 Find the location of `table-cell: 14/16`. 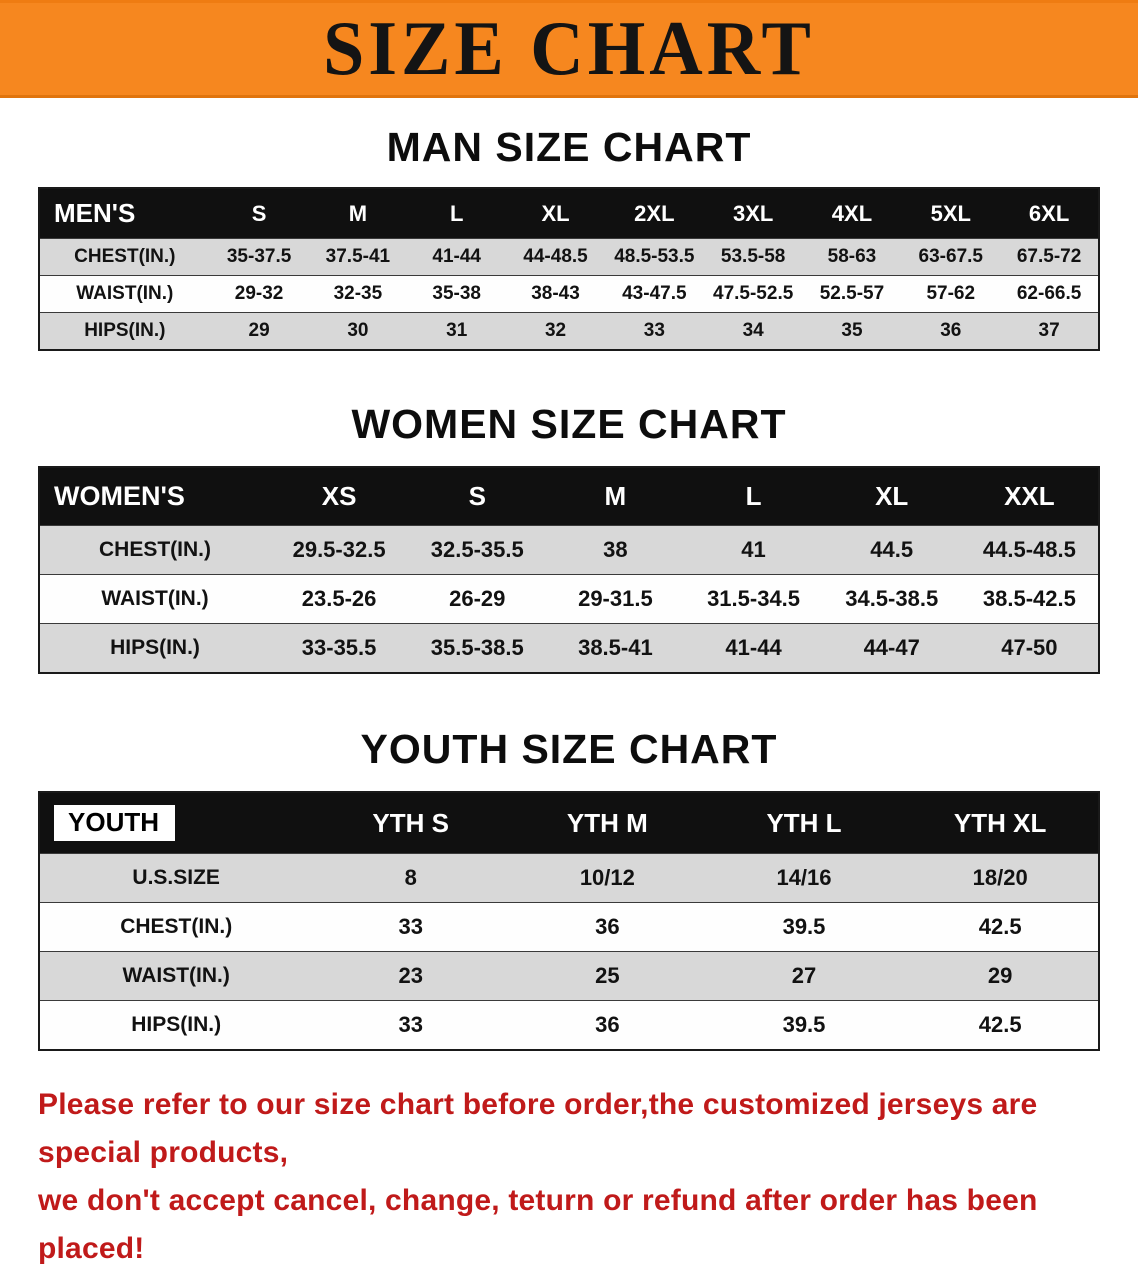

table-cell: 14/16 is located at coordinates (804, 878).